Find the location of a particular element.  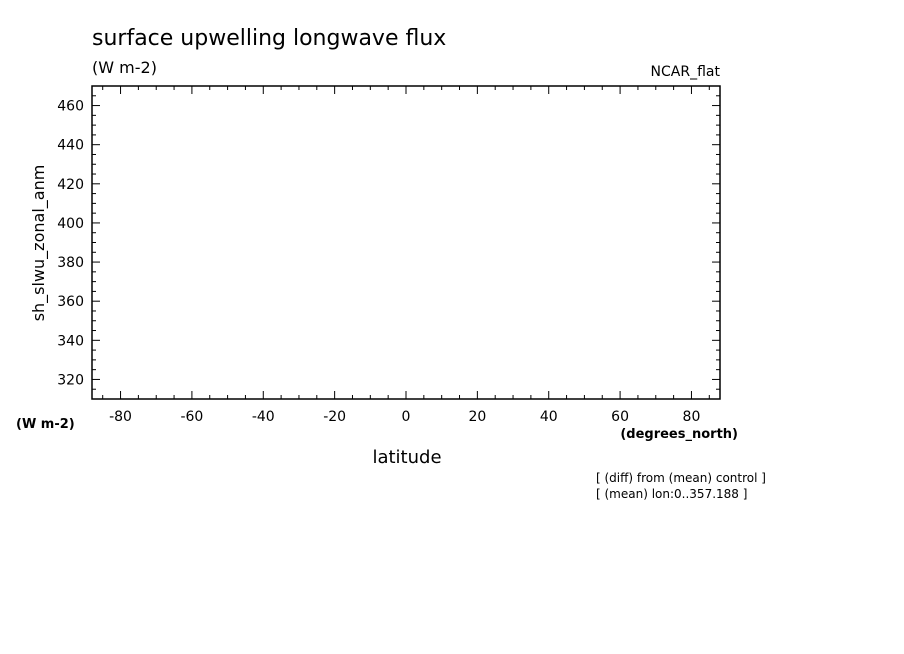

x-axis-tick-labels: -80 -60 -40 -20 0 20 40 60 80 is located at coordinates (404, 417).